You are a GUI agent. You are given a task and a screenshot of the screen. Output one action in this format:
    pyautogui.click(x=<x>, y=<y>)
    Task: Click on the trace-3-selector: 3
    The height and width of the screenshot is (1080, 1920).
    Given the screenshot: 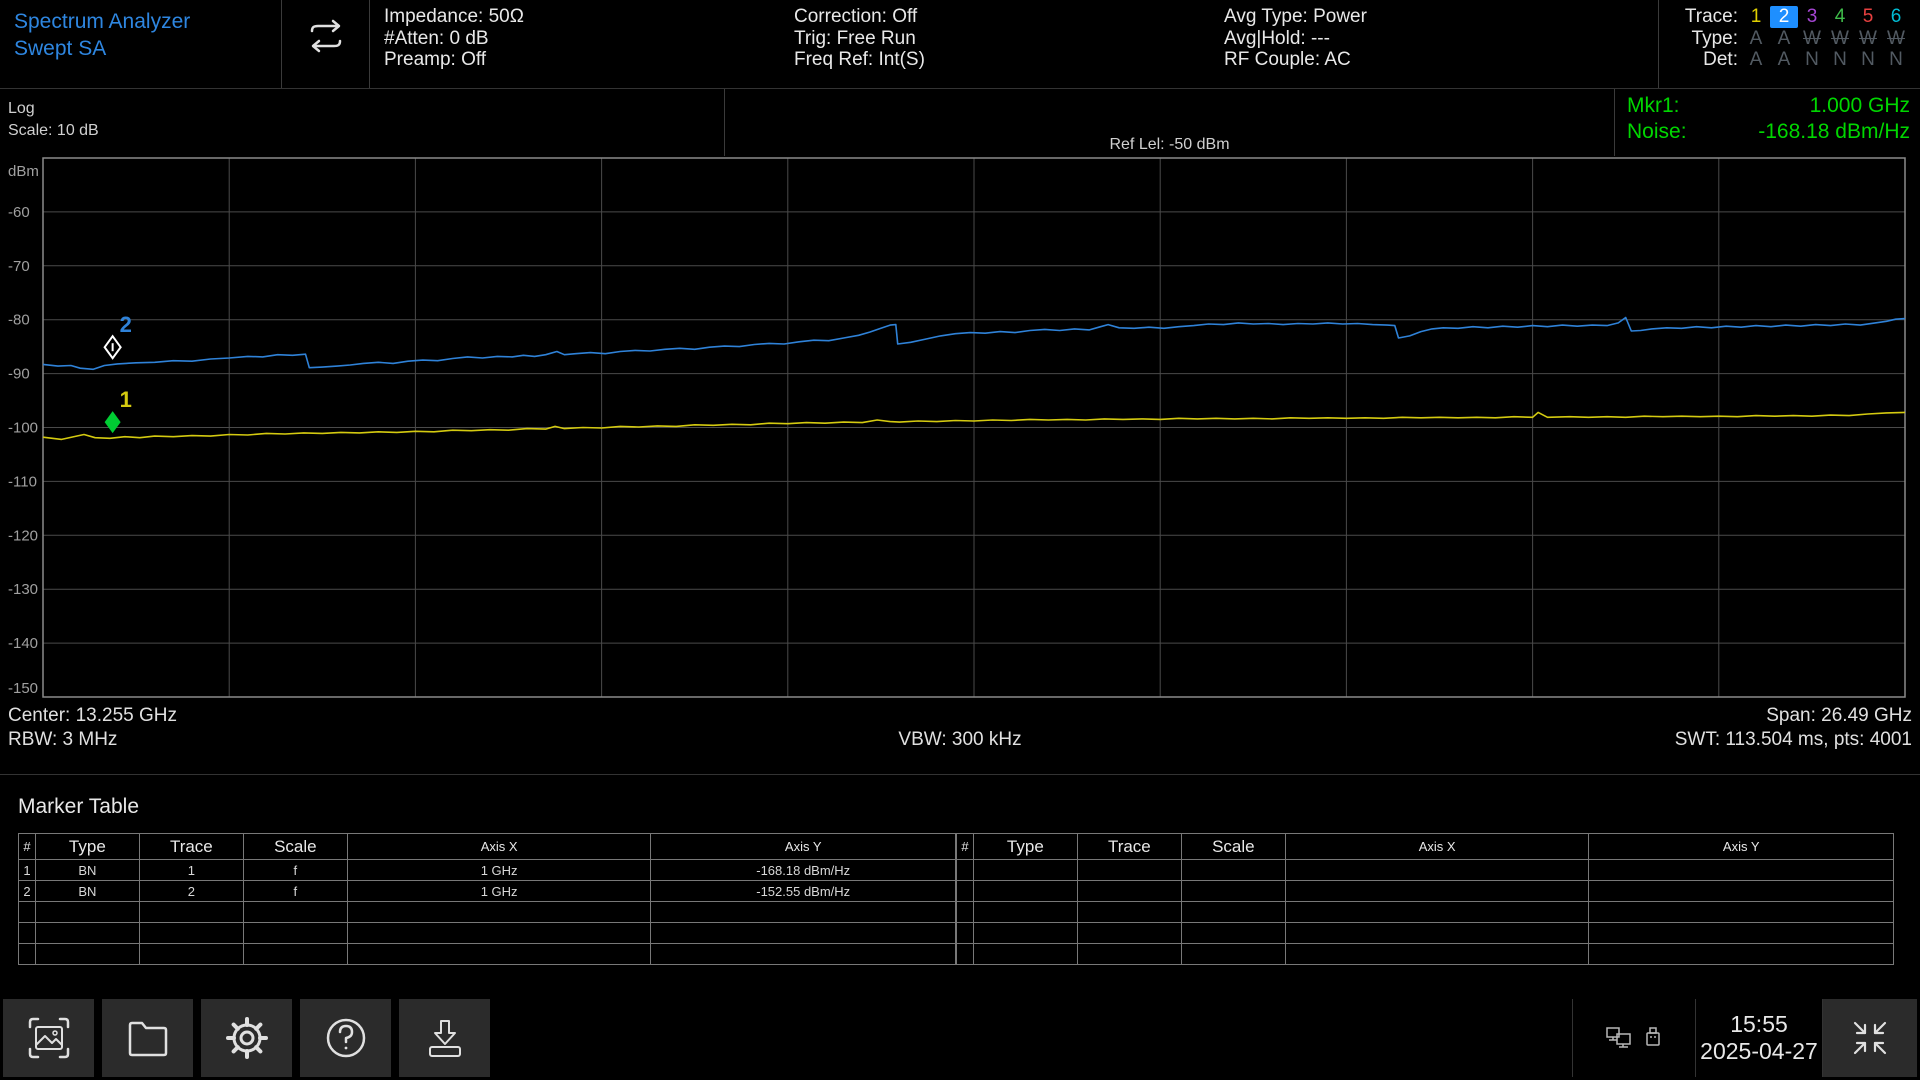 What is the action you would take?
    pyautogui.click(x=1812, y=16)
    